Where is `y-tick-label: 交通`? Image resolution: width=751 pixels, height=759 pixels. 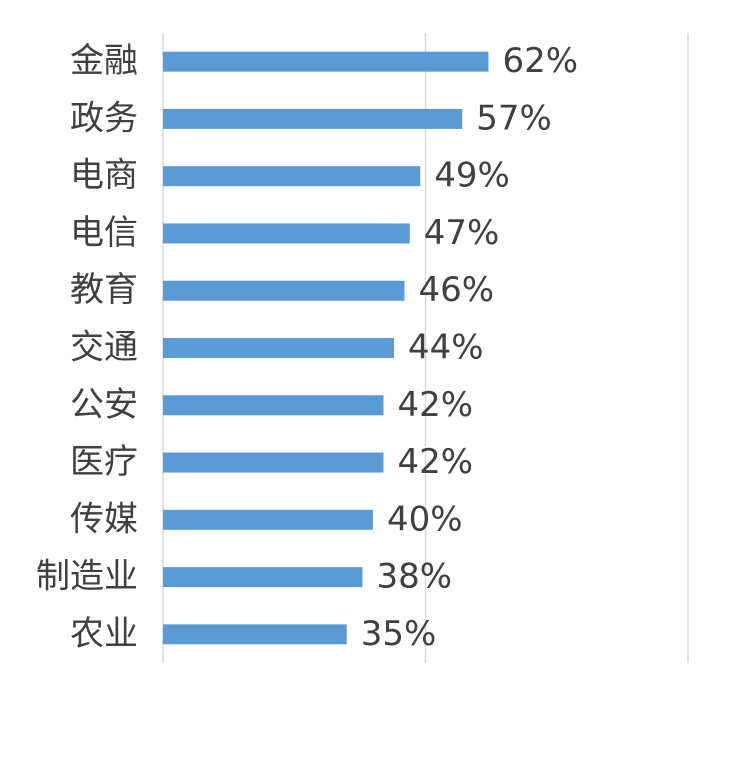
y-tick-label: 交通 is located at coordinates (104, 348).